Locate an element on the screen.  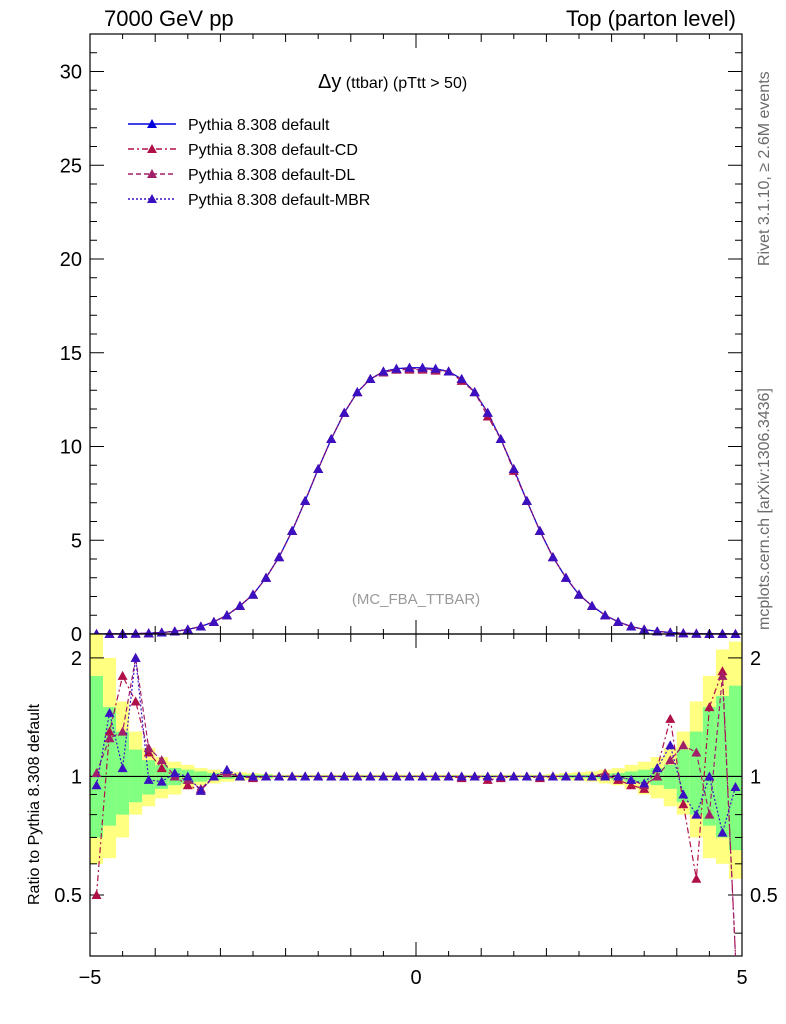
legend-marker-dl is located at coordinates (152, 173).